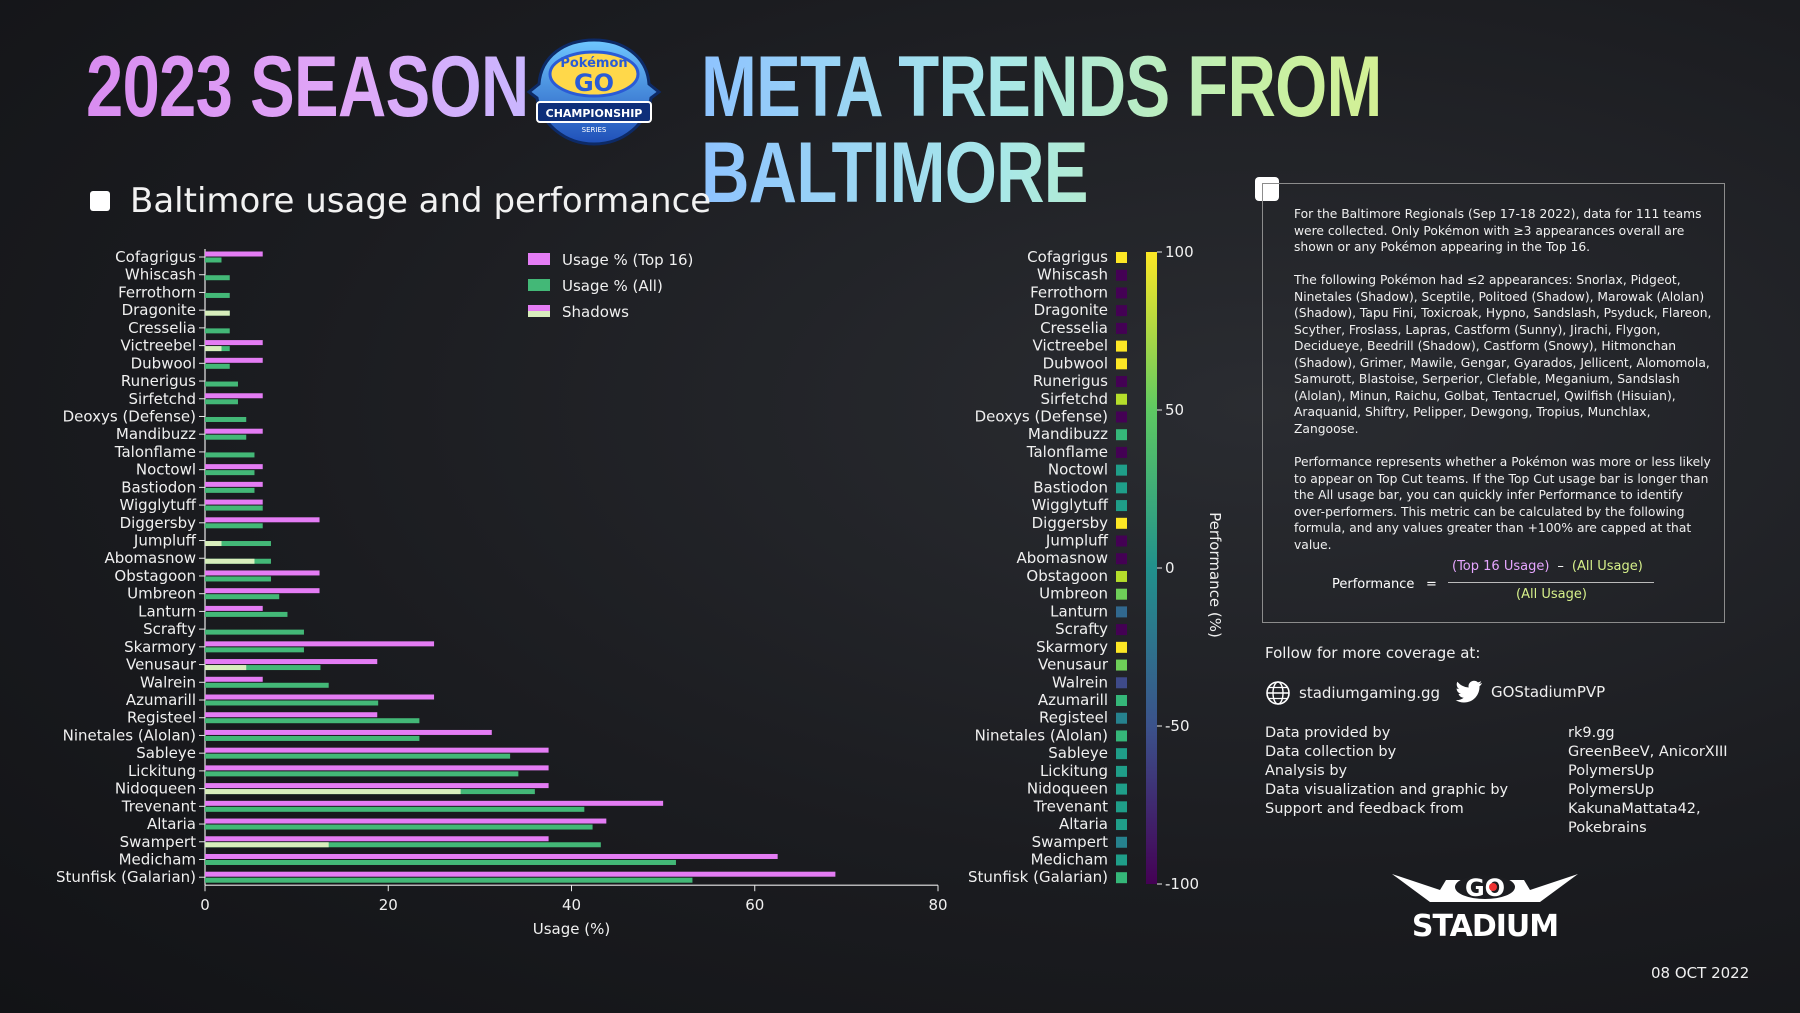 The height and width of the screenshot is (1013, 1800). Describe the element at coordinates (1073, 718) in the screenshot. I see `perf-category-label: Registeel` at that location.